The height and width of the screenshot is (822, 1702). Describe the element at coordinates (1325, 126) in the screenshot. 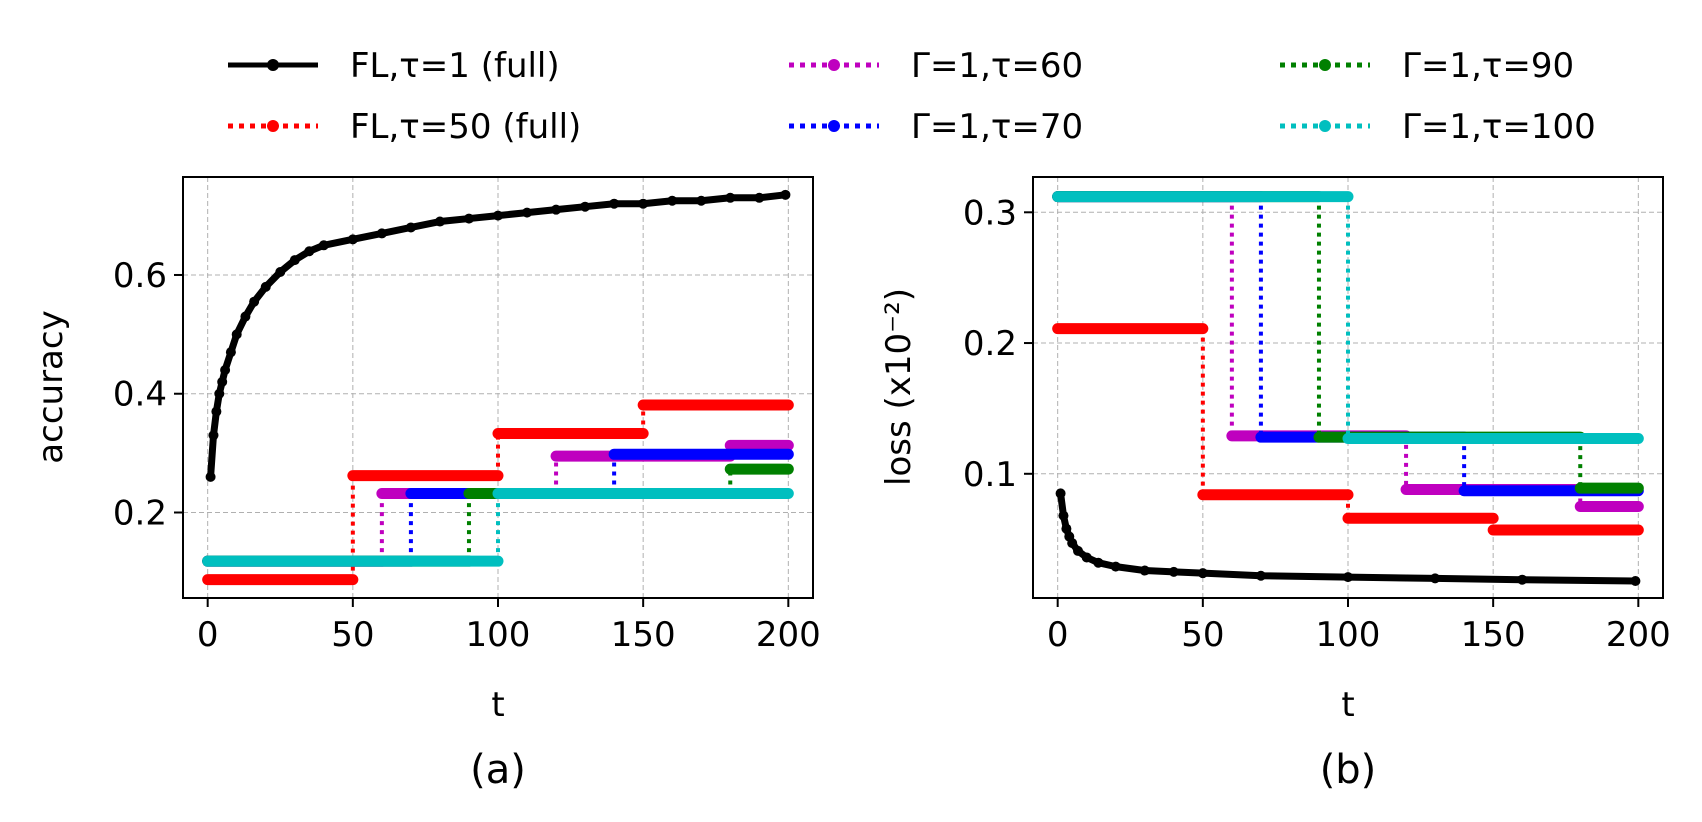

I see `legend-1-100-marker` at that location.